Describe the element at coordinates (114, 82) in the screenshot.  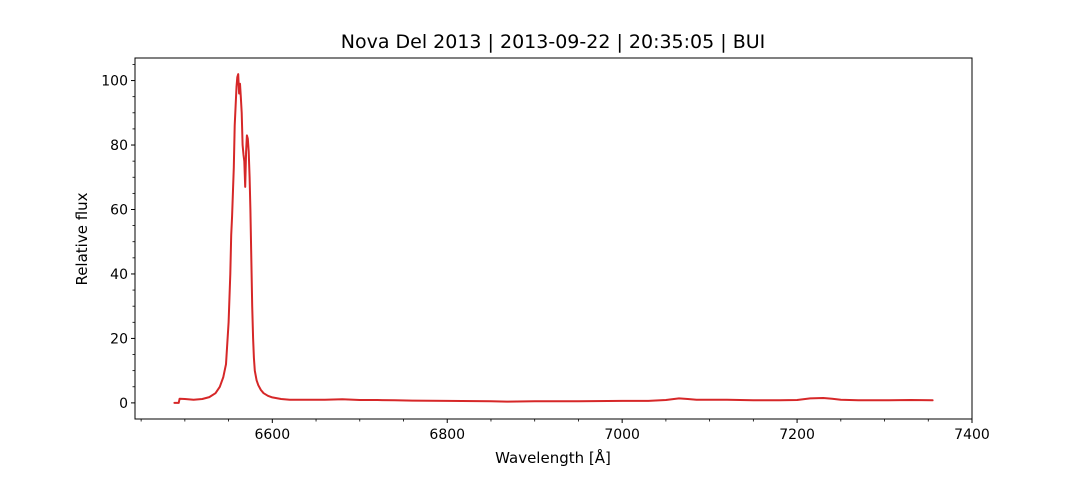
I see `y-tick-label: 100` at that location.